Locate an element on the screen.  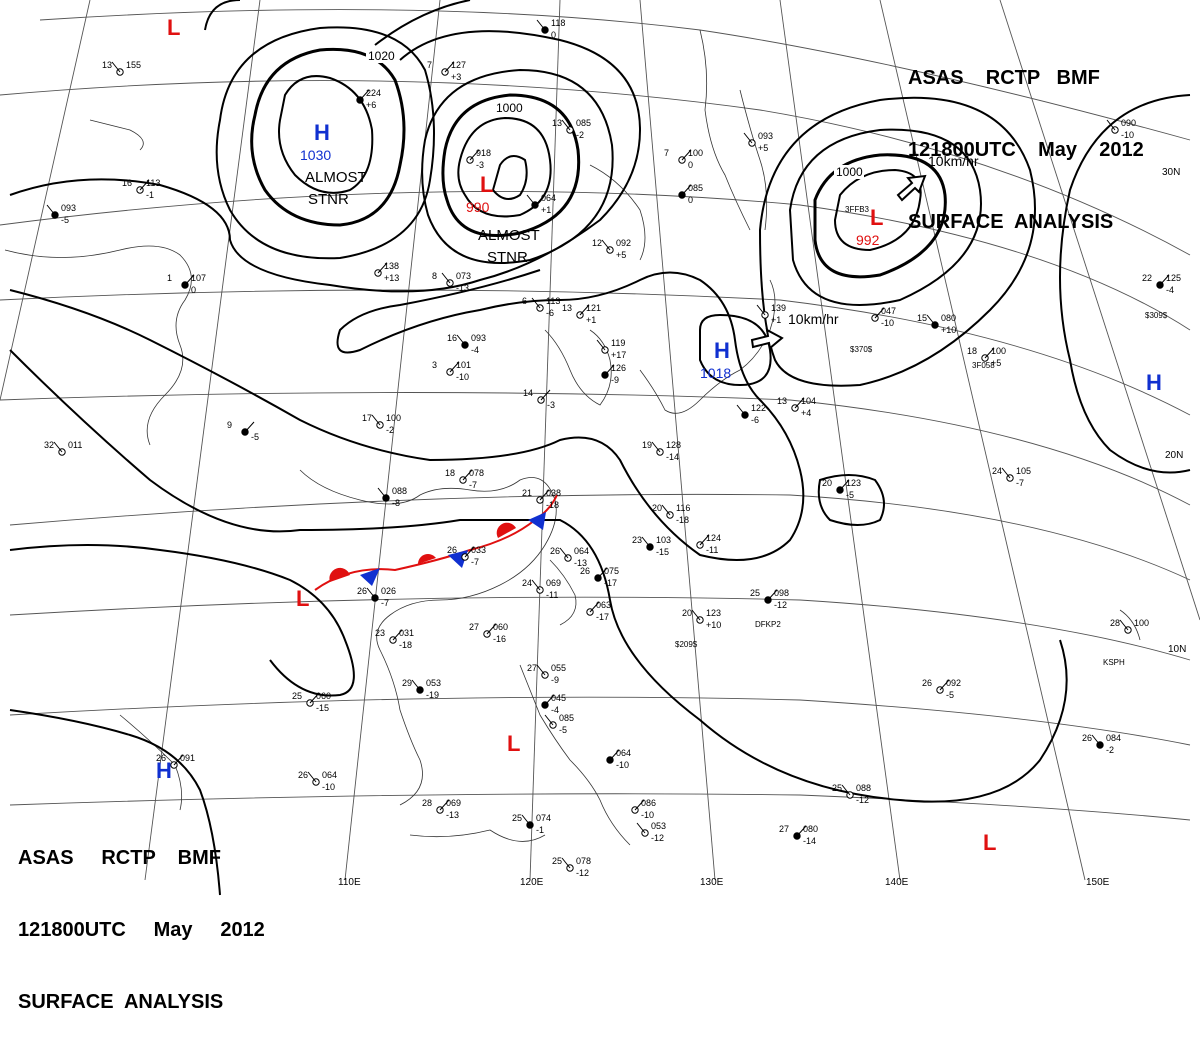
station-plot: 139+1 is located at coordinates (771, 314).